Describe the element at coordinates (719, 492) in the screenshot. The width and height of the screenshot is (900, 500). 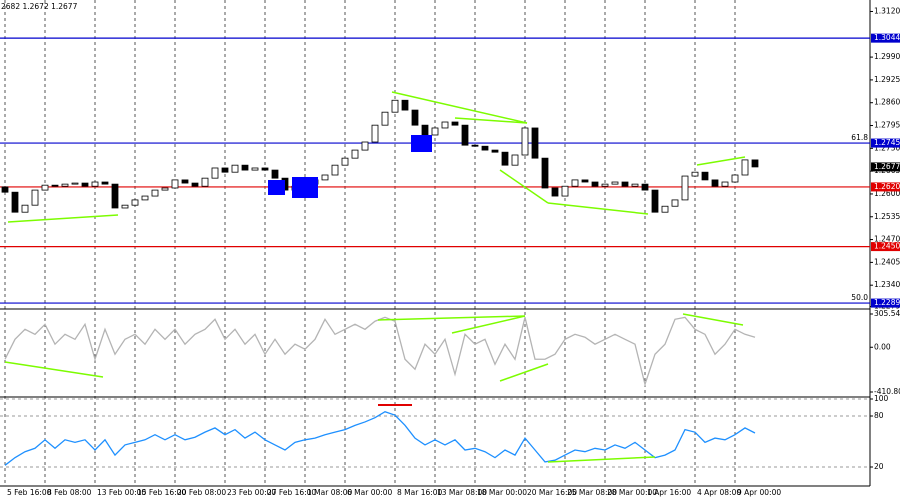
I see `x-tick-label: 4 Apr 08:00` at that location.